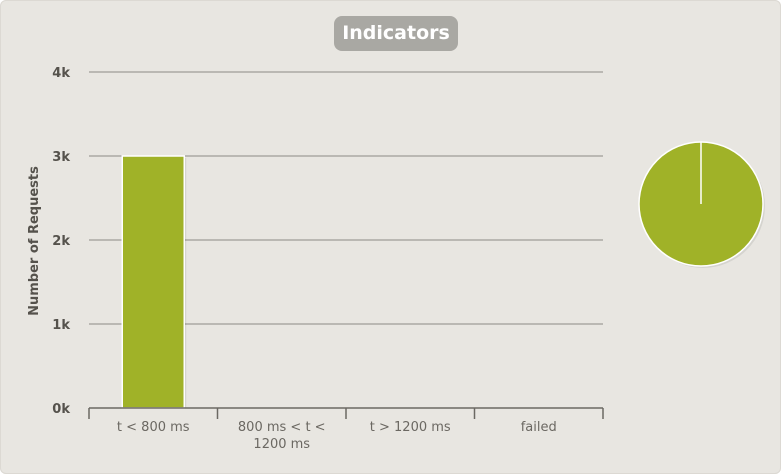 The height and width of the screenshot is (476, 783). I want to click on bars, so click(154, 282).